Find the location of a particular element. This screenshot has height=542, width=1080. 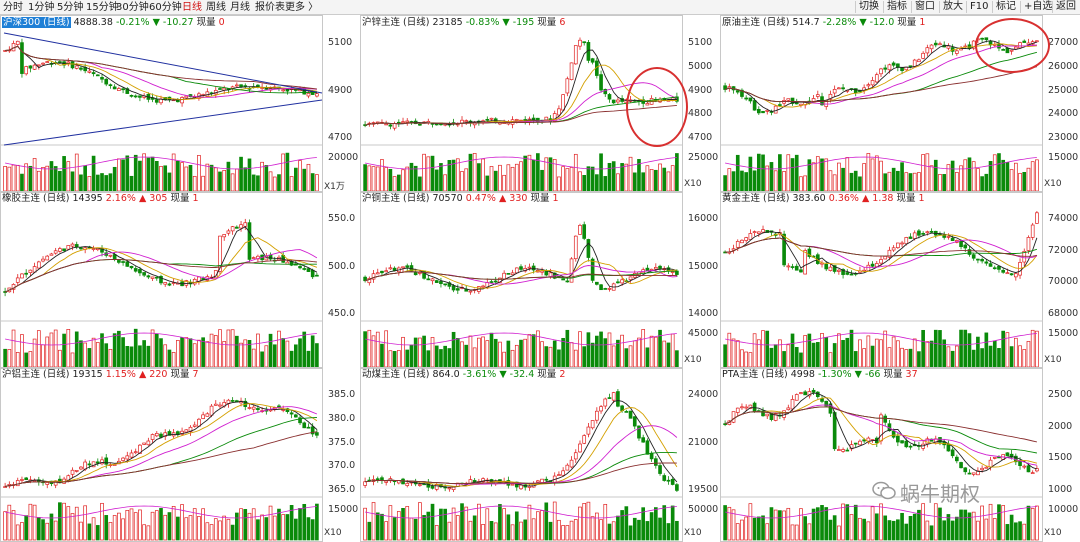

change-percent: 1.15% is located at coordinates (120, 374).